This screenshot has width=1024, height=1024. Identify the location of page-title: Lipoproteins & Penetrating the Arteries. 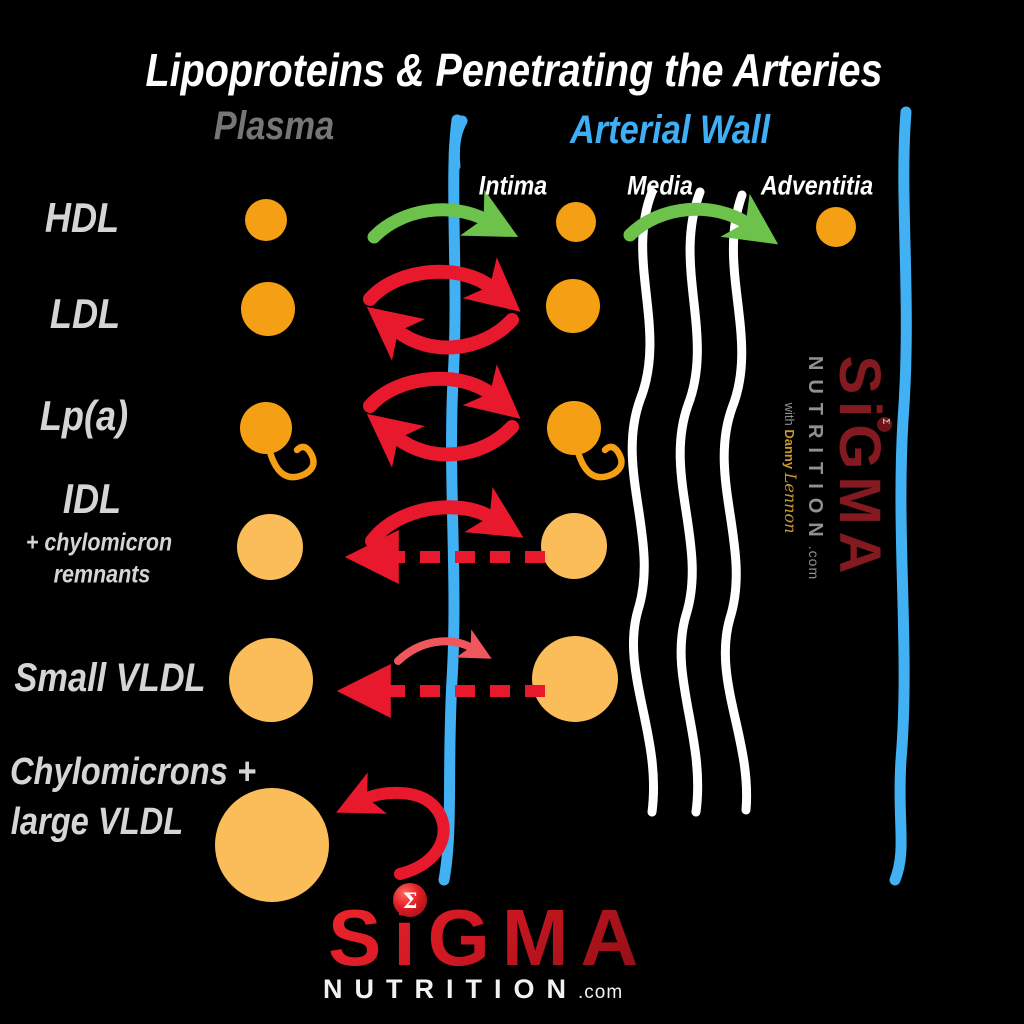
(514, 70).